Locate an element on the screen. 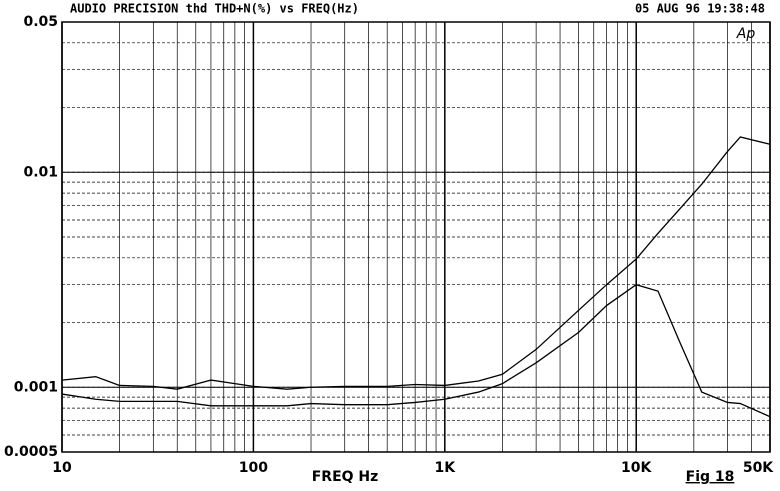 The width and height of the screenshot is (780, 491). x-axis-label: FREQ Hz is located at coordinates (345, 477).